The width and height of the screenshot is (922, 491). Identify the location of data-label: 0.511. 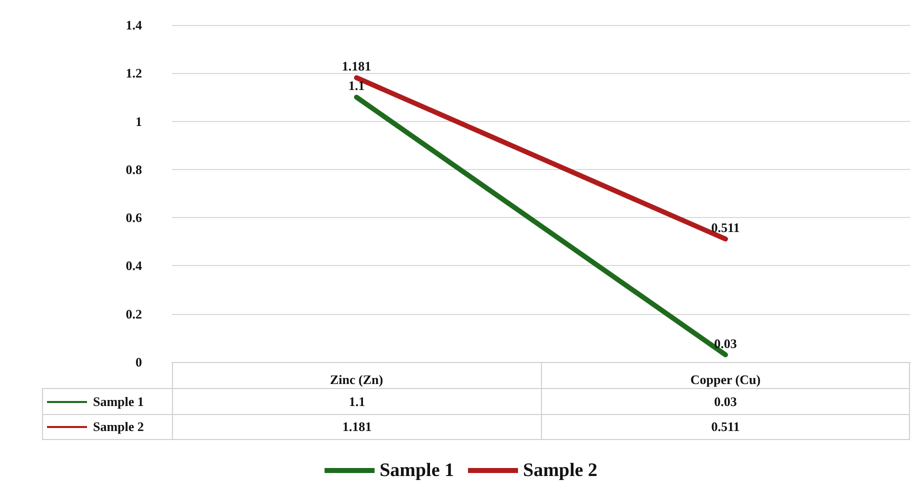
(725, 227).